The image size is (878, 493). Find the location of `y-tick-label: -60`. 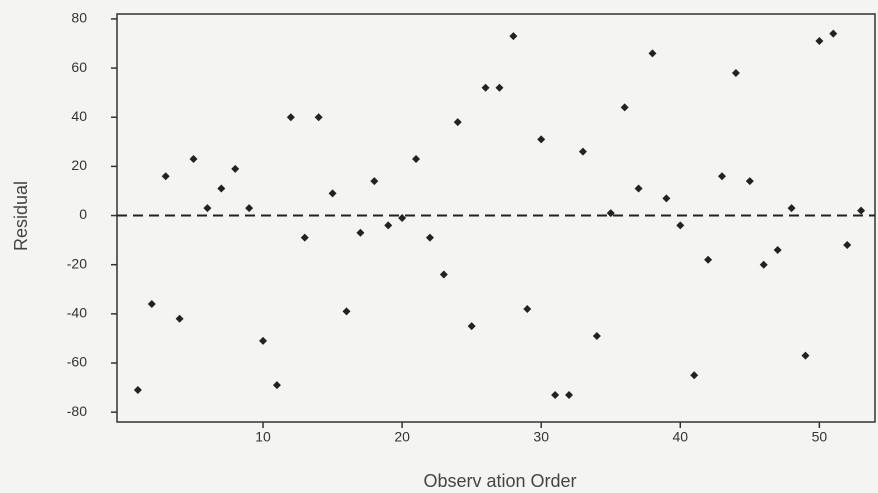

y-tick-label: -60 is located at coordinates (77, 362).